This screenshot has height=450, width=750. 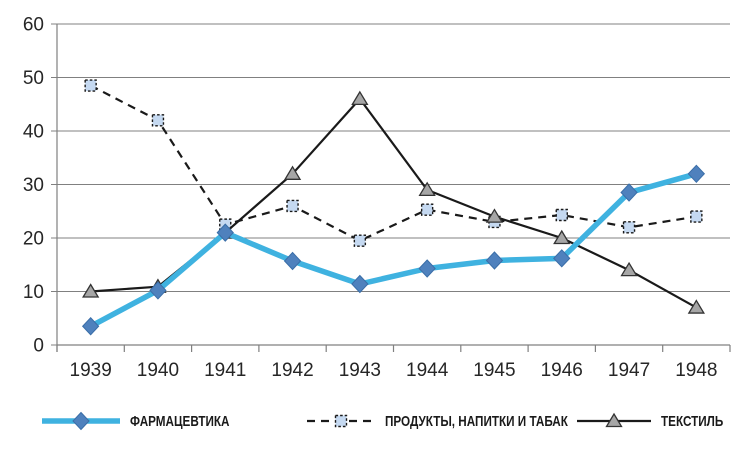 What do you see at coordinates (292, 370) in the screenshot?
I see `x-tick-label: 1942` at bounding box center [292, 370].